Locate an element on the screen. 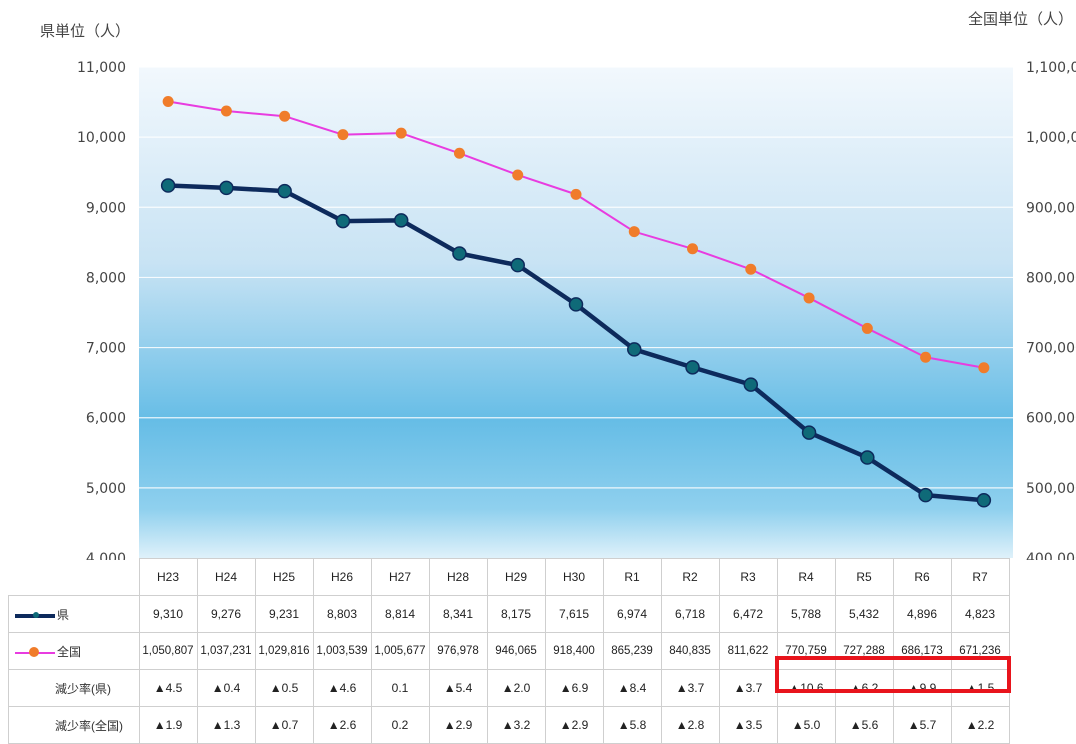  right-axis-tick-label: 900,000 is located at coordinates (1051, 208).